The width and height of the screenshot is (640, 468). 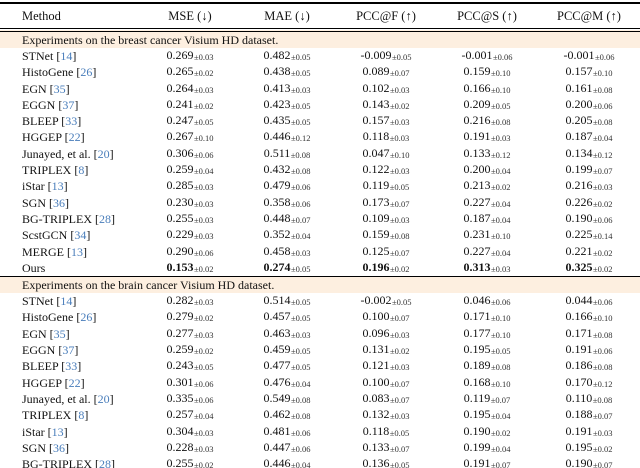 What do you see at coordinates (180, 234) in the screenshot?
I see `metric-value: 0.229` at bounding box center [180, 234].